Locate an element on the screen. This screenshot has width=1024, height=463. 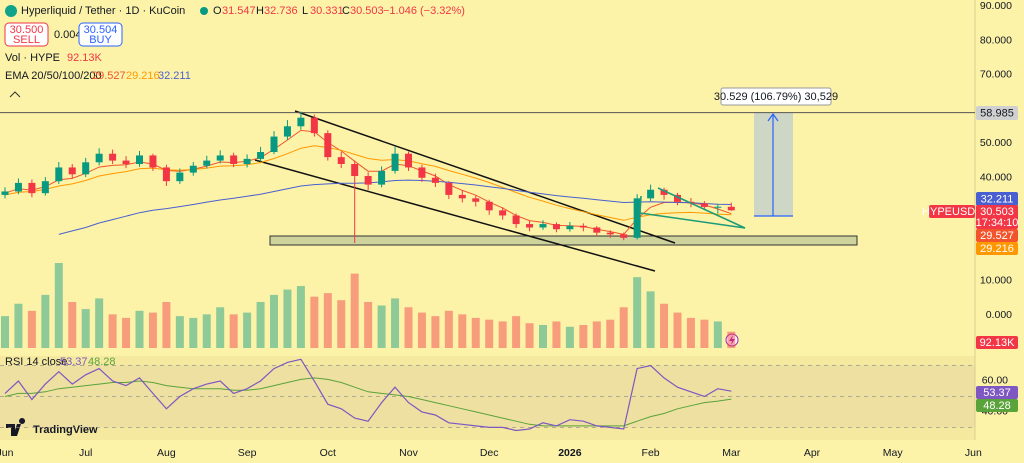
buy-price: 30.504 is located at coordinates (101, 30).